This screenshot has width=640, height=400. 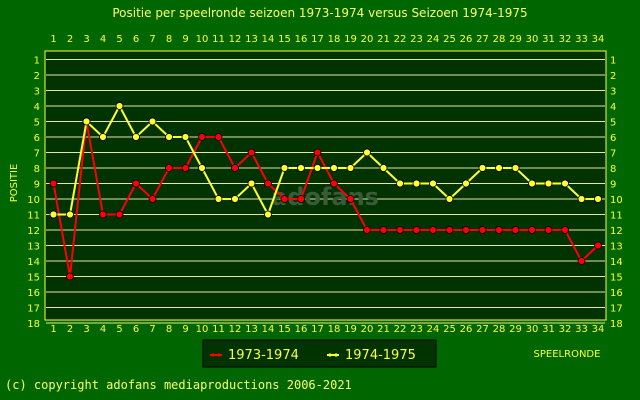 I want to click on x-tick-label: 21, so click(x=383, y=329).